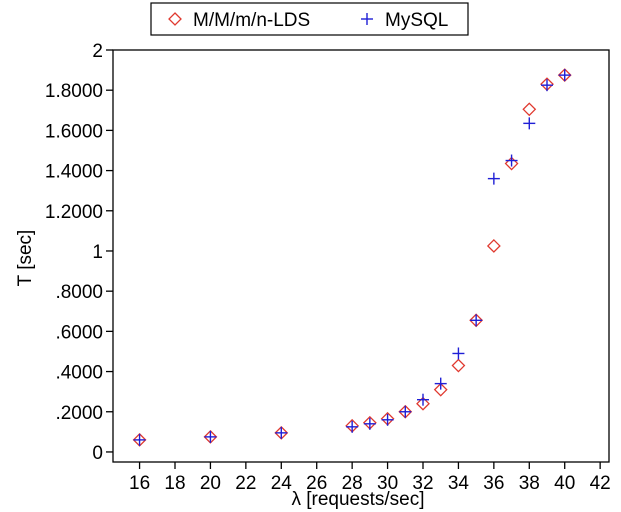 This screenshot has height=512, width=621. Describe the element at coordinates (600, 483) in the screenshot. I see `x-tick-label: 42` at that location.